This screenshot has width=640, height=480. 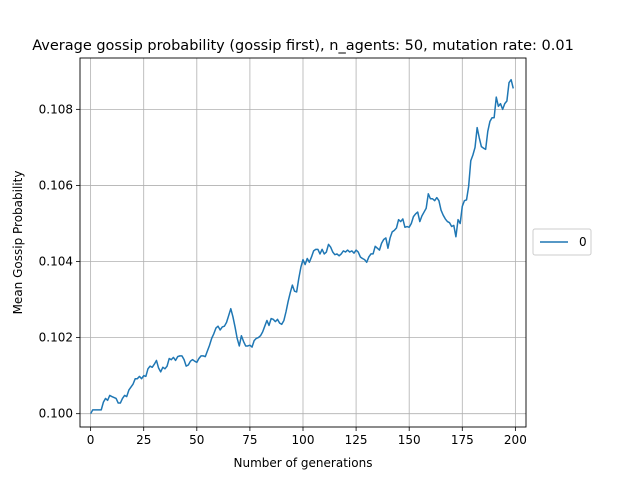 I want to click on y-tick-label: 0.106, so click(x=56, y=185).